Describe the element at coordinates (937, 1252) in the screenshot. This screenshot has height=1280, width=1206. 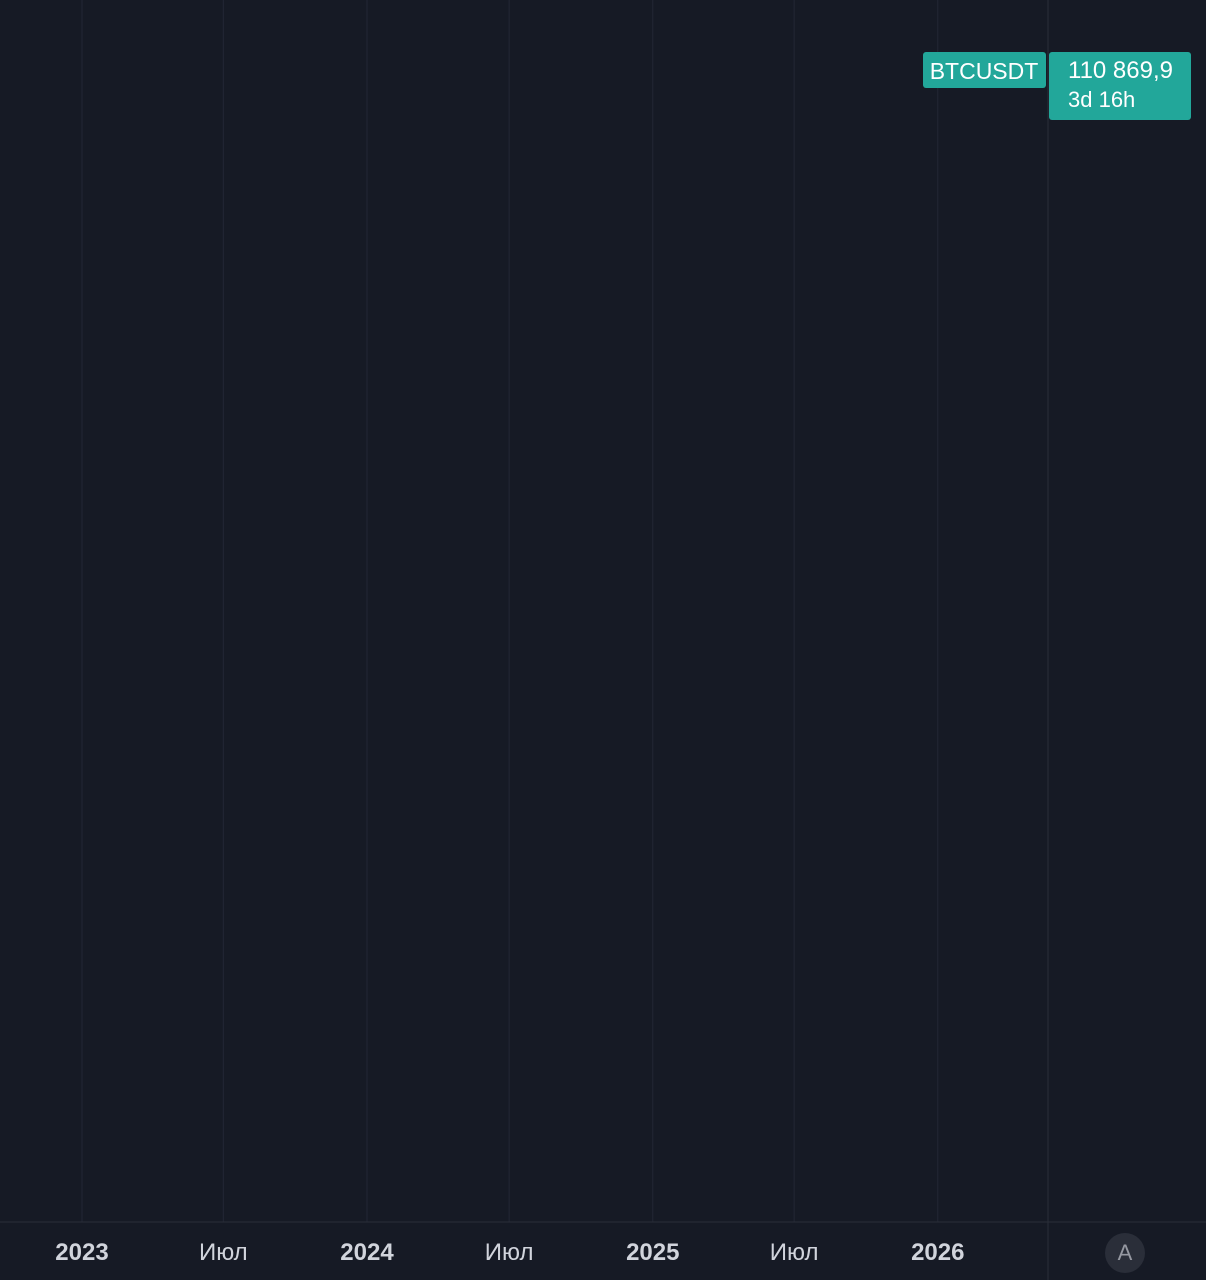
I see `time-tick-label: 2026` at that location.